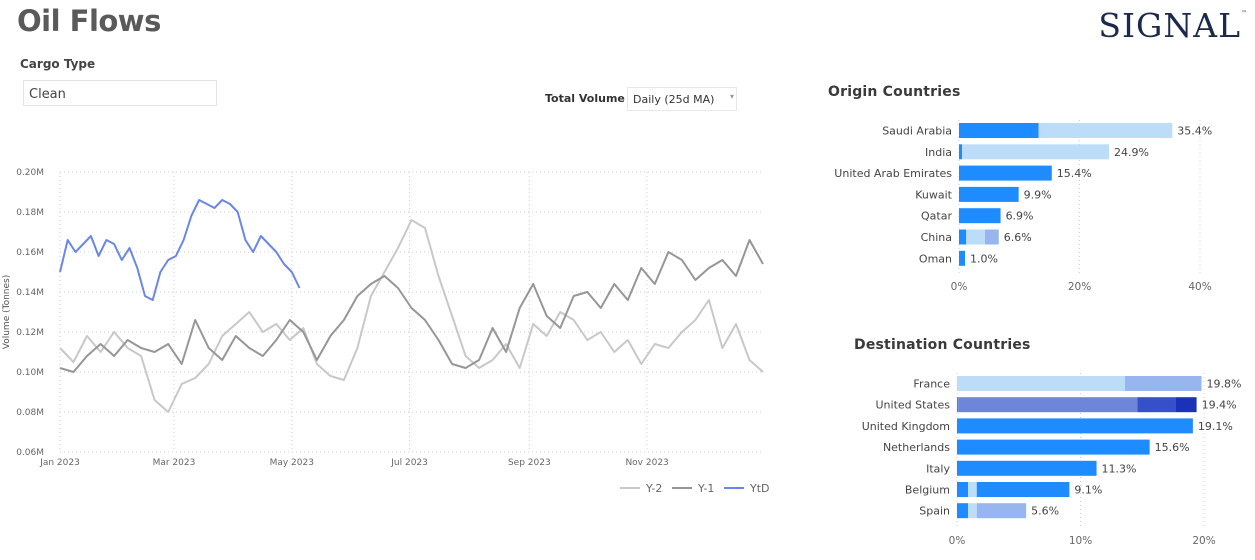 The image size is (1255, 560). Describe the element at coordinates (1169, 25) in the screenshot. I see `signal-logo: SIGNAL` at that location.